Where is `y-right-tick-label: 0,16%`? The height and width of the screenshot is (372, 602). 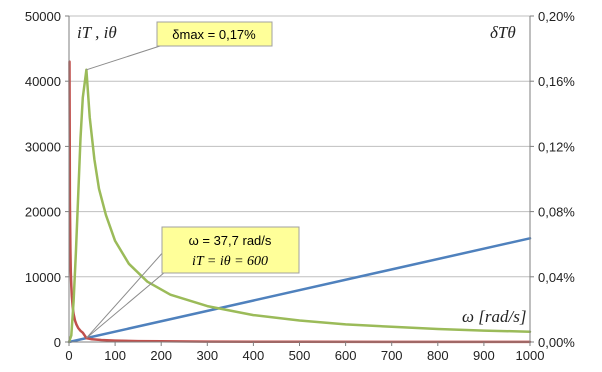
y-right-tick-label: 0,16% is located at coordinates (556, 81).